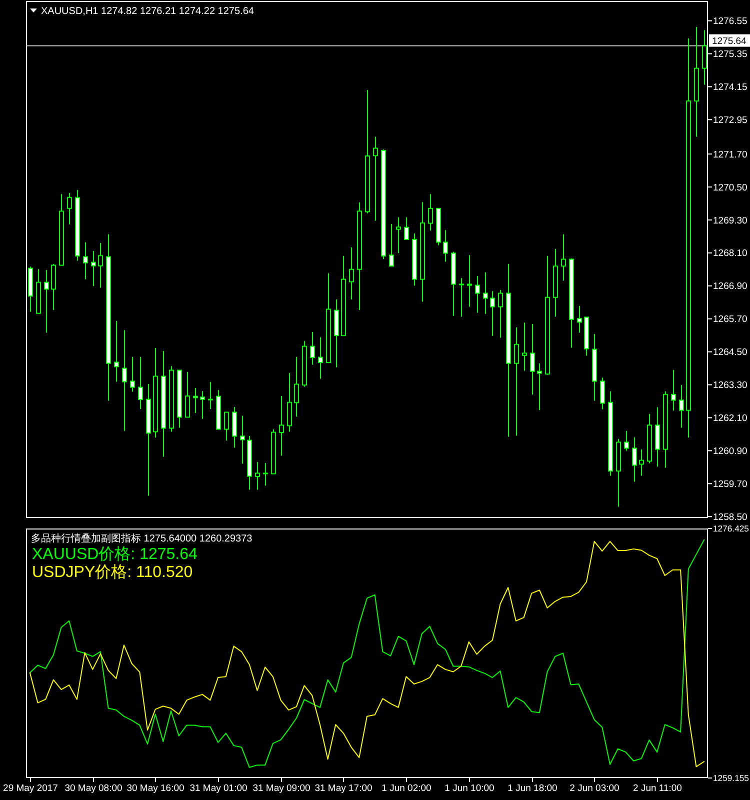  Describe the element at coordinates (730, 517) in the screenshot. I see `y-tick-label: 1258.50` at that location.